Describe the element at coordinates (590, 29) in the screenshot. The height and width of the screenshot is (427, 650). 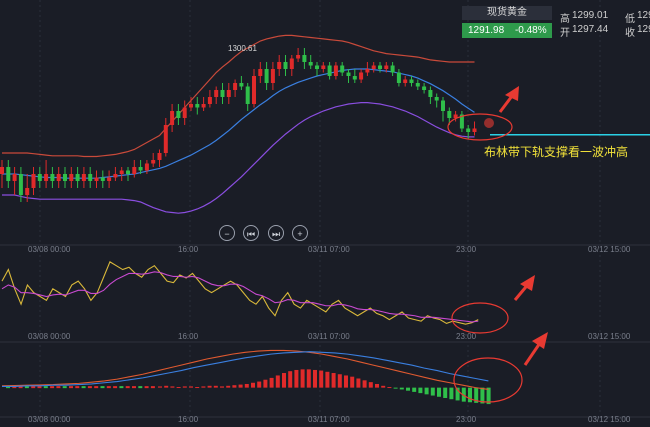
I see `open-value: 1297.44` at that location.